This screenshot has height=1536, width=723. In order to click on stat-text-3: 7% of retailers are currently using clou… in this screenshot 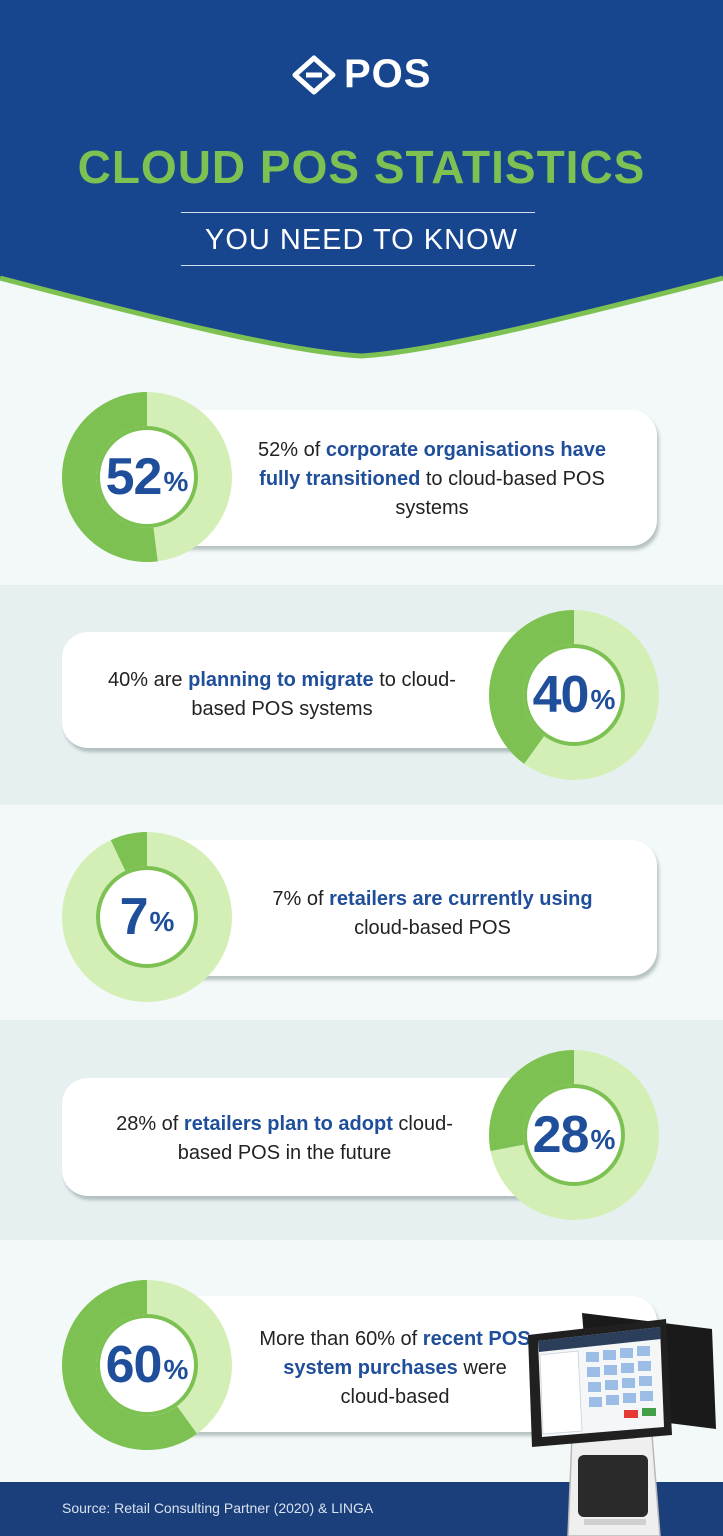, I will do `click(432, 913)`.